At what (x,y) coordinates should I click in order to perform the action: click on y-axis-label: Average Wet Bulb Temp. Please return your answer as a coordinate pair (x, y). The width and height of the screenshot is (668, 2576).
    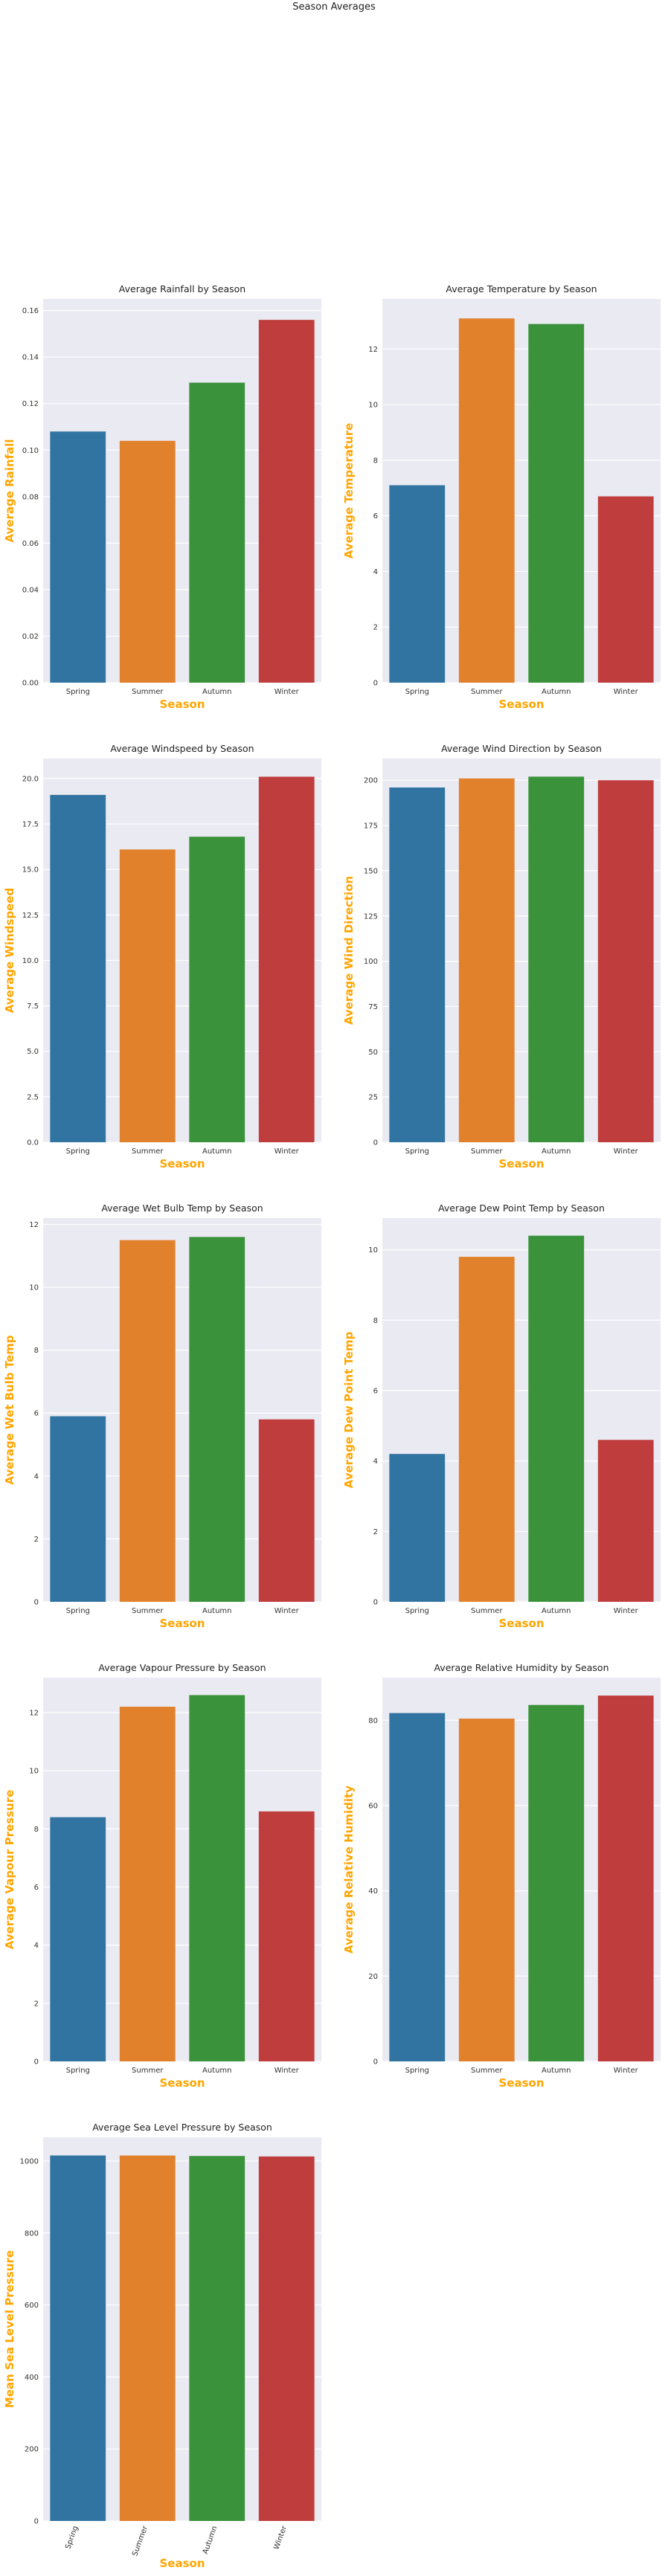
    Looking at the image, I should click on (10, 1410).